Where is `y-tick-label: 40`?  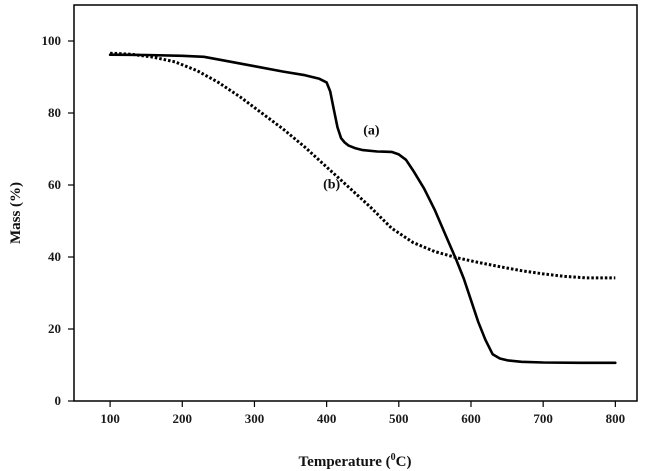 y-tick-label: 40 is located at coordinates (54, 256).